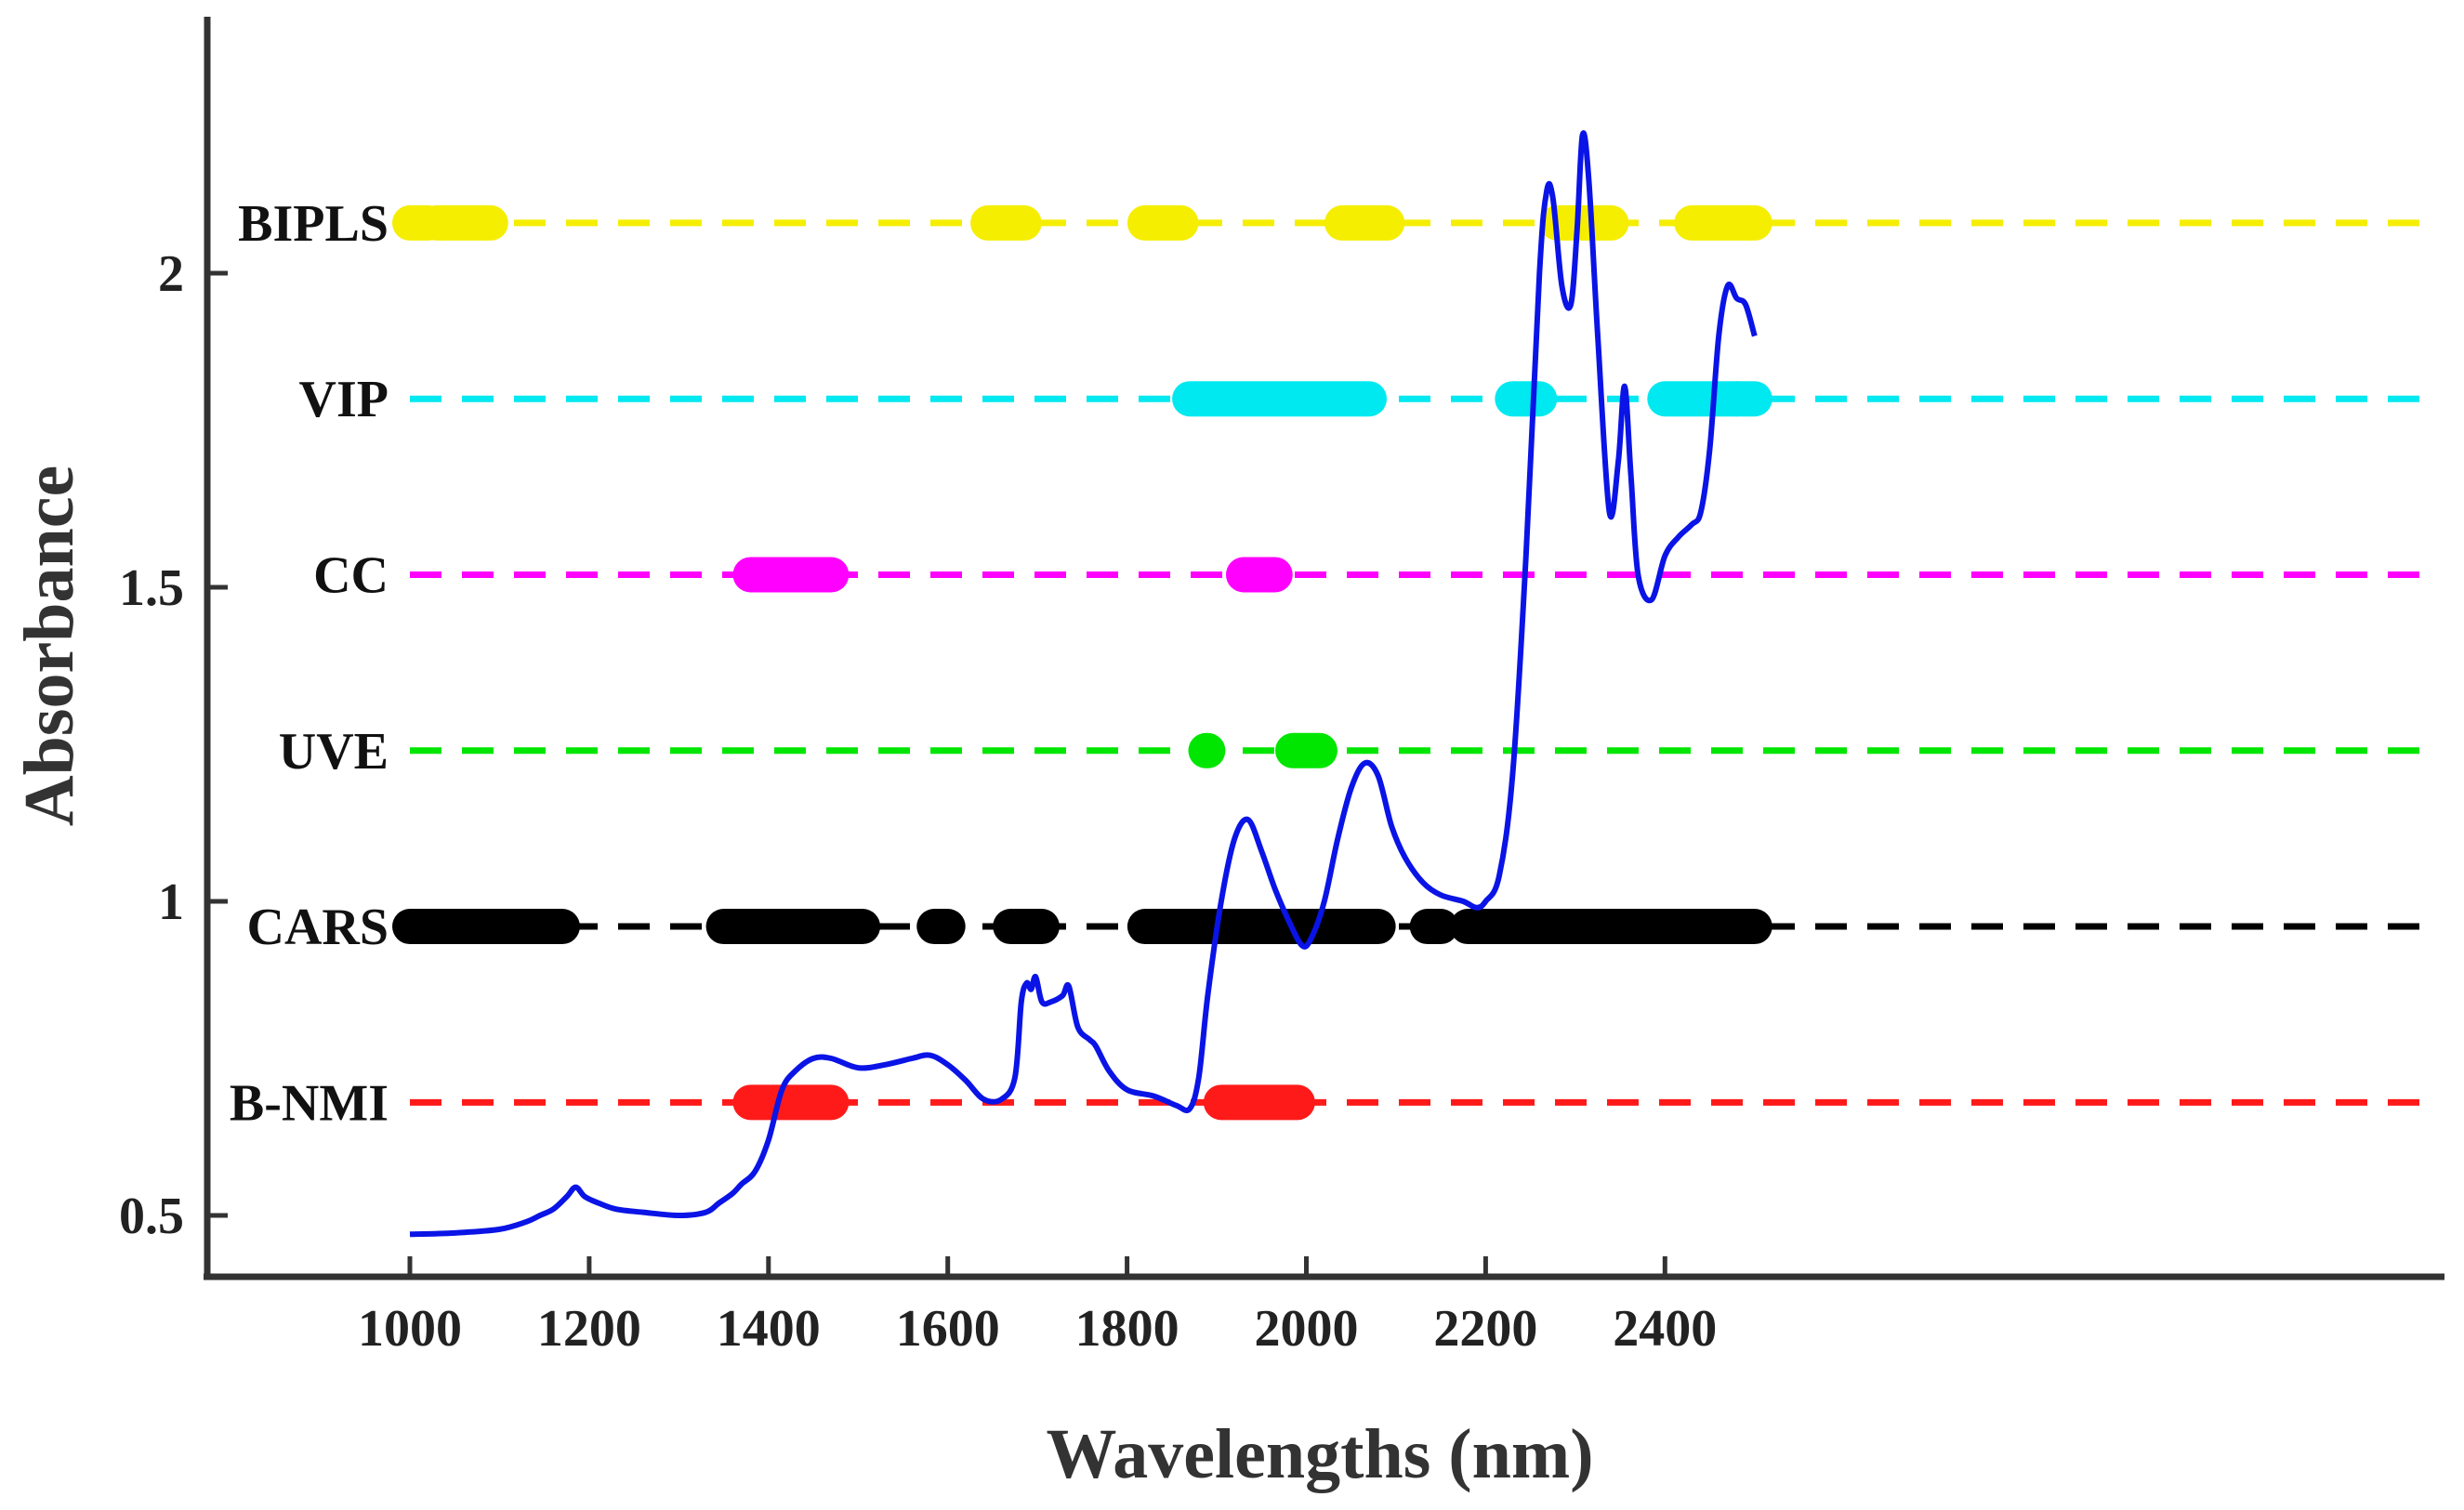 This screenshot has width=2464, height=1510. What do you see at coordinates (49, 646) in the screenshot?
I see `y-axis-title: Absorbance` at bounding box center [49, 646].